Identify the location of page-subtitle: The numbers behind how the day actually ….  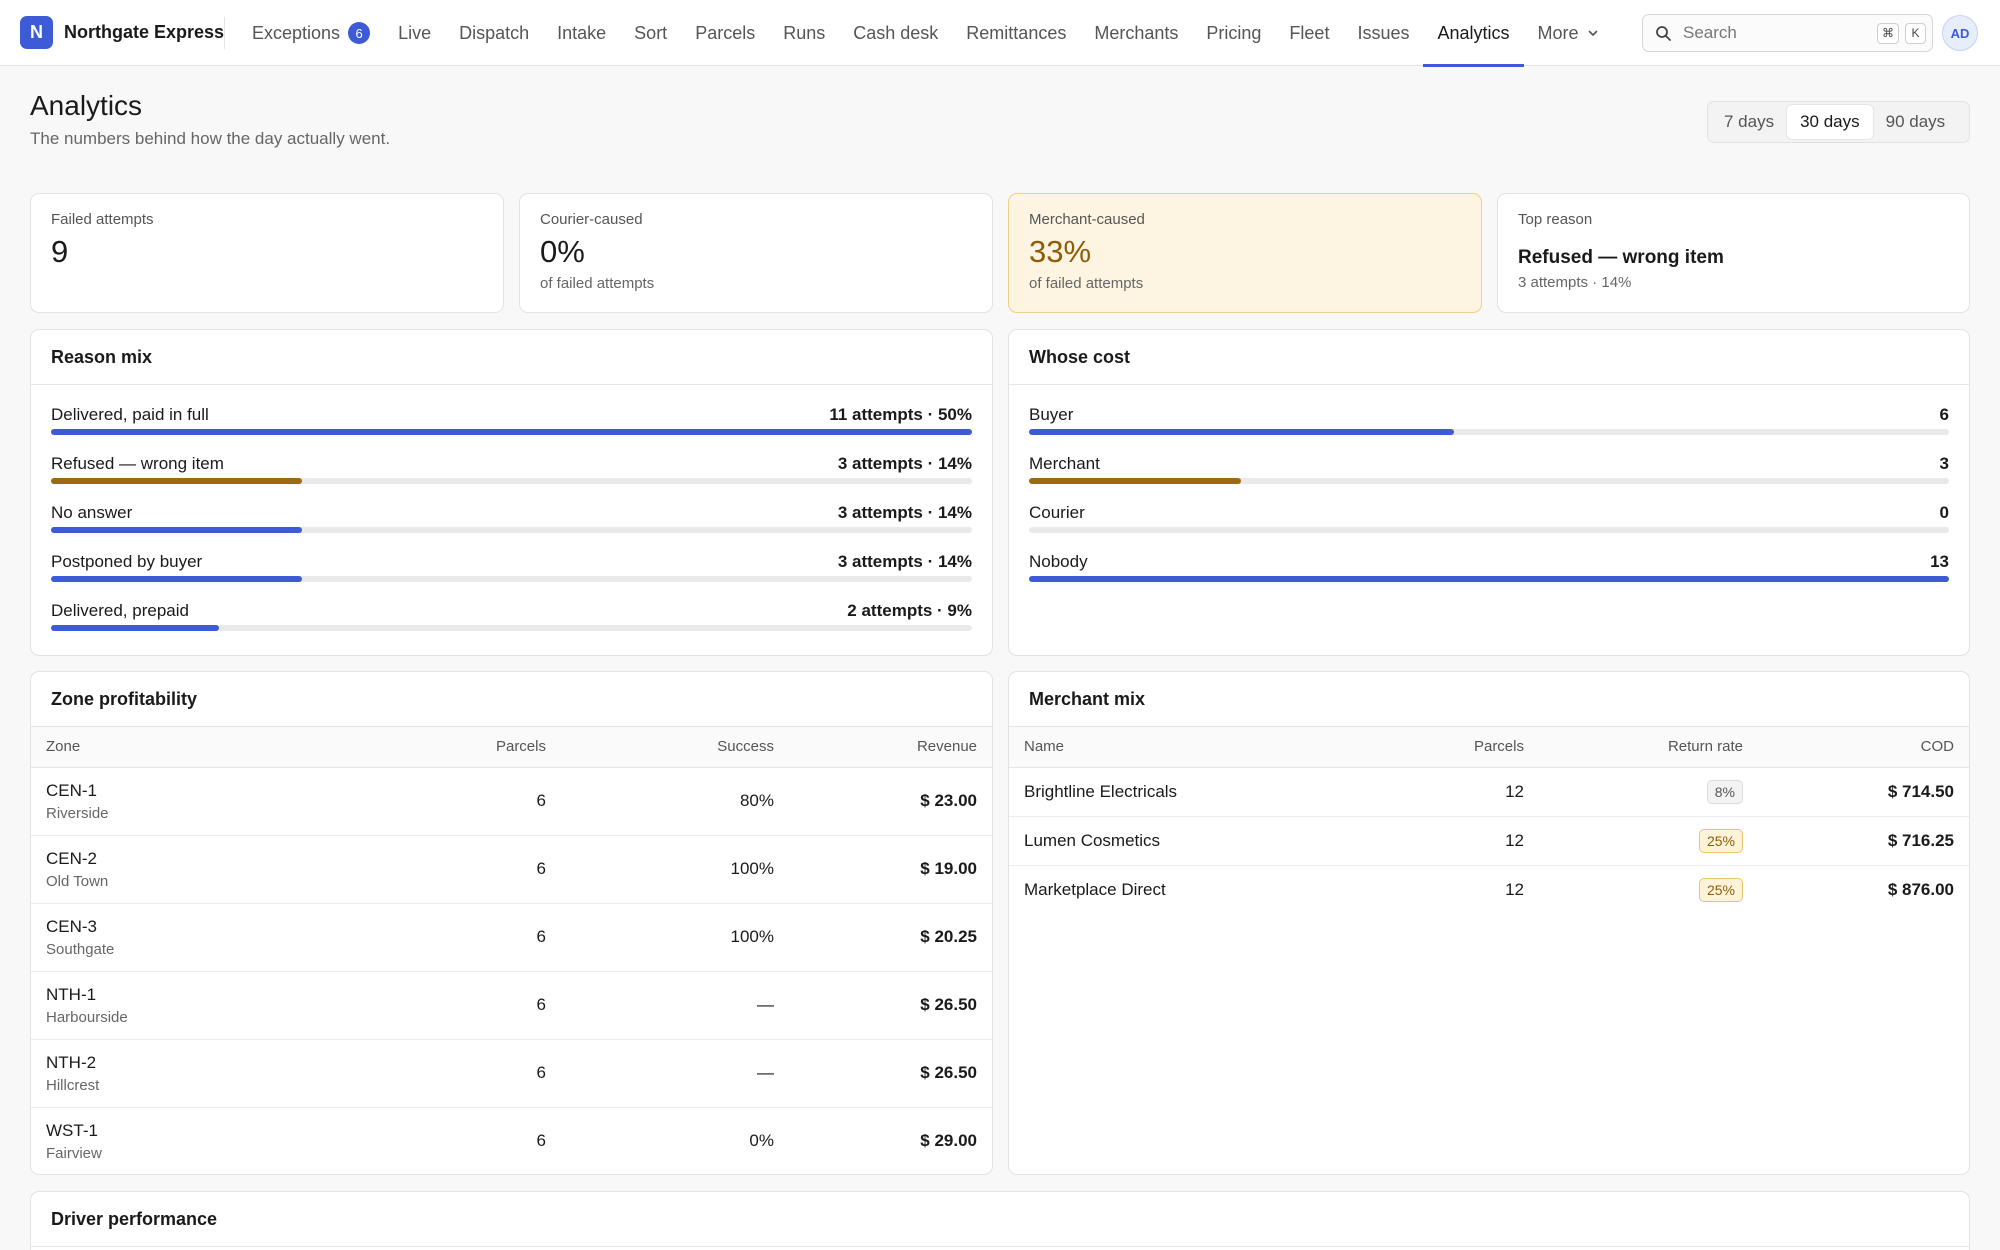
(210, 138).